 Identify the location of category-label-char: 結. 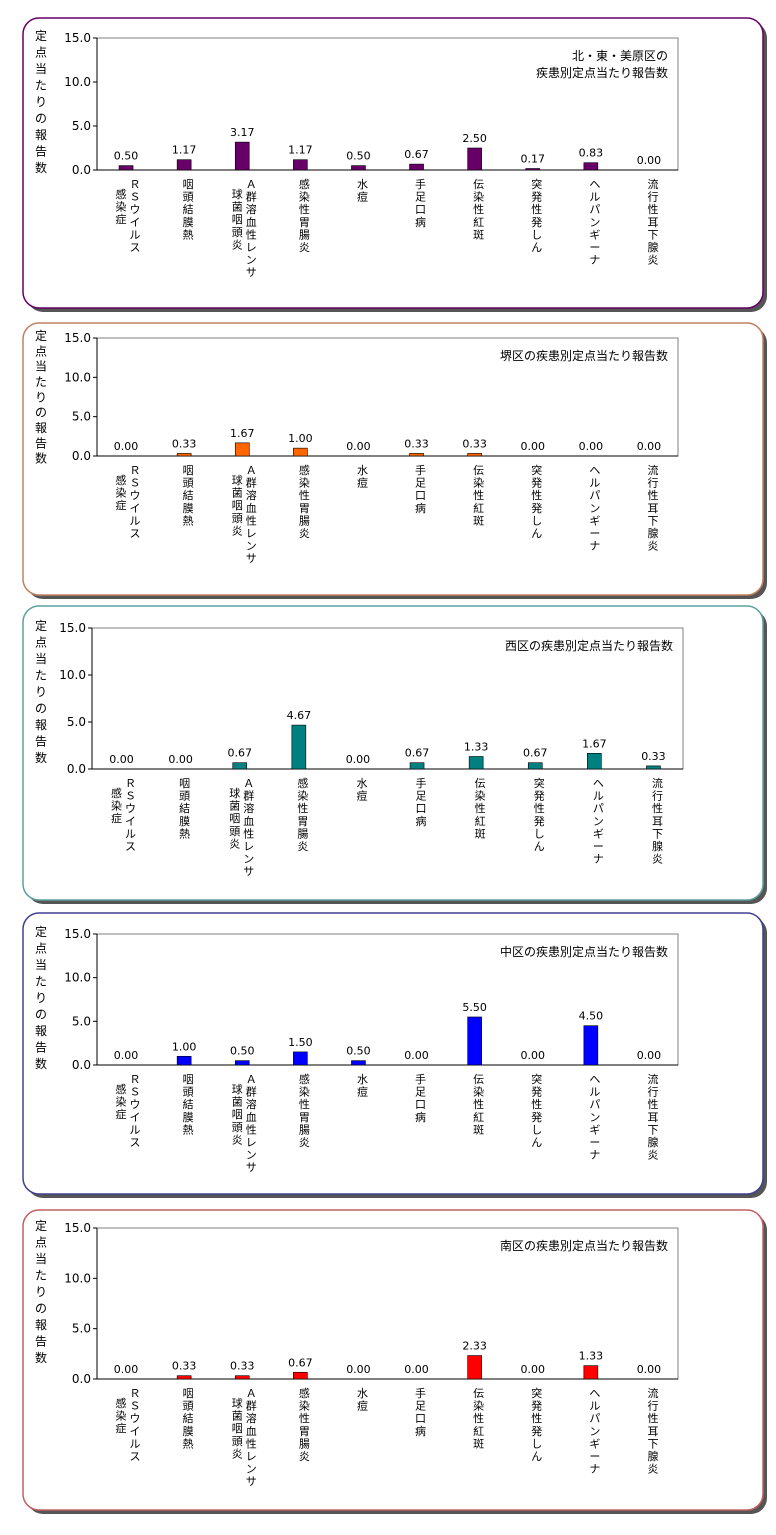
(188, 495).